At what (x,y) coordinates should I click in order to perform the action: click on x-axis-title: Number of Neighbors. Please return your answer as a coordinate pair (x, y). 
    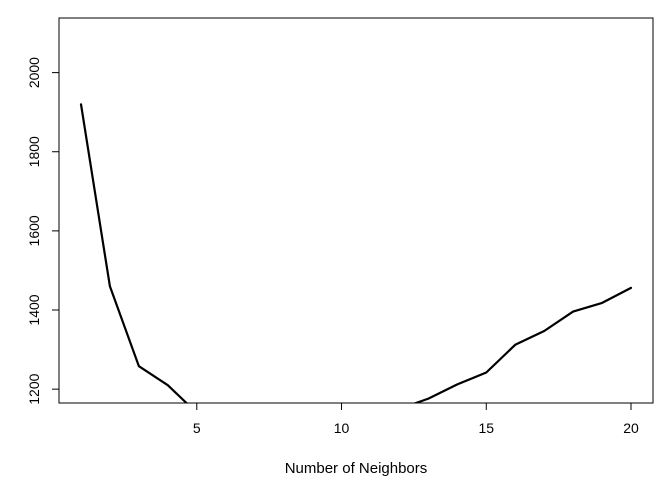
    Looking at the image, I should click on (356, 468).